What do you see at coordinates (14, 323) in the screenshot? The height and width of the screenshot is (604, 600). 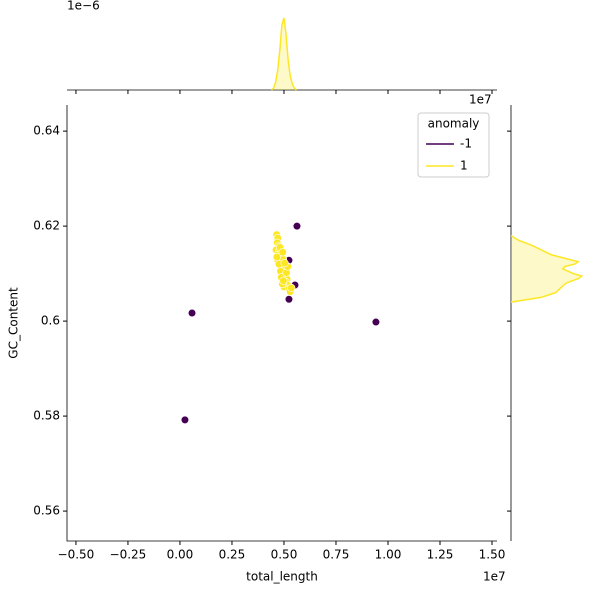 I see `y-axis-label: GC_Content` at bounding box center [14, 323].